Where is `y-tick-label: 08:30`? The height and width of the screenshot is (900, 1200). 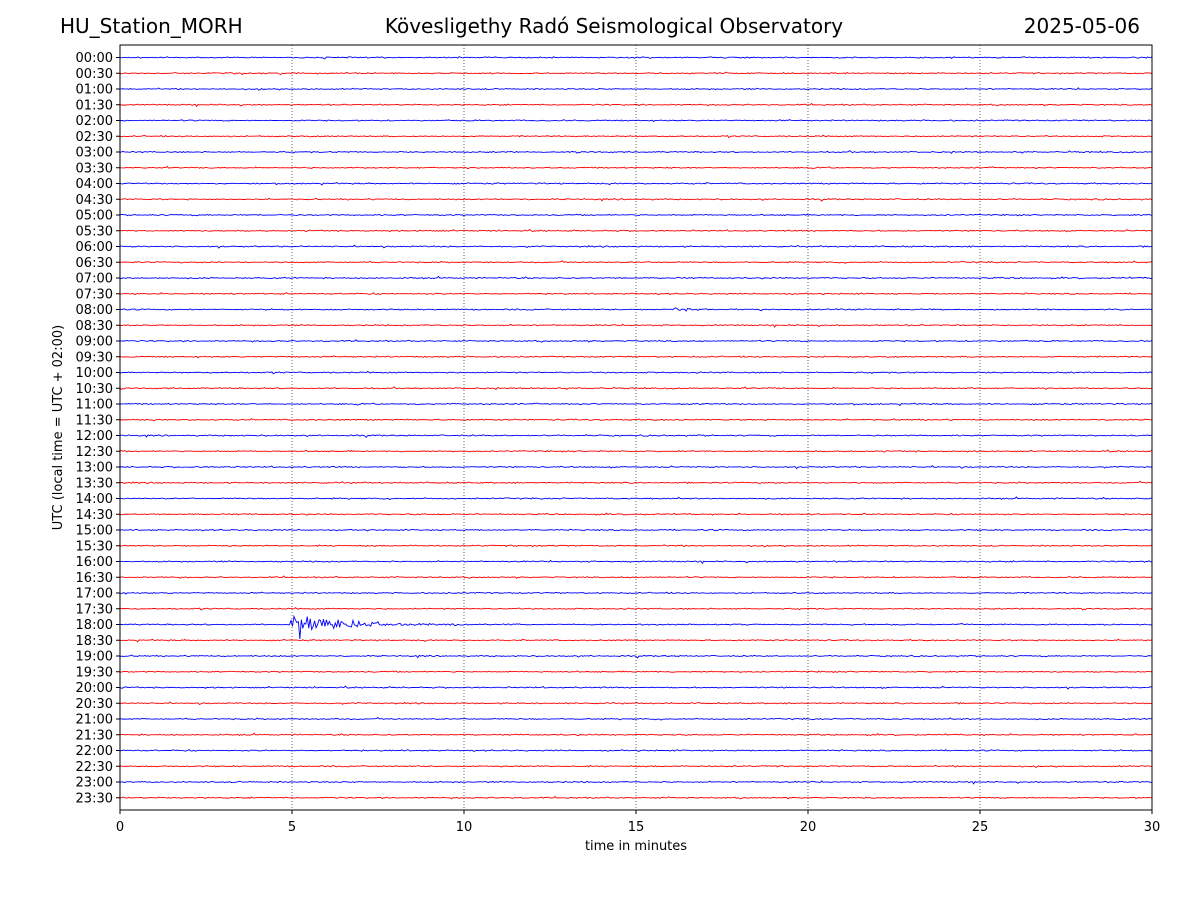 y-tick-label: 08:30 is located at coordinates (94, 326).